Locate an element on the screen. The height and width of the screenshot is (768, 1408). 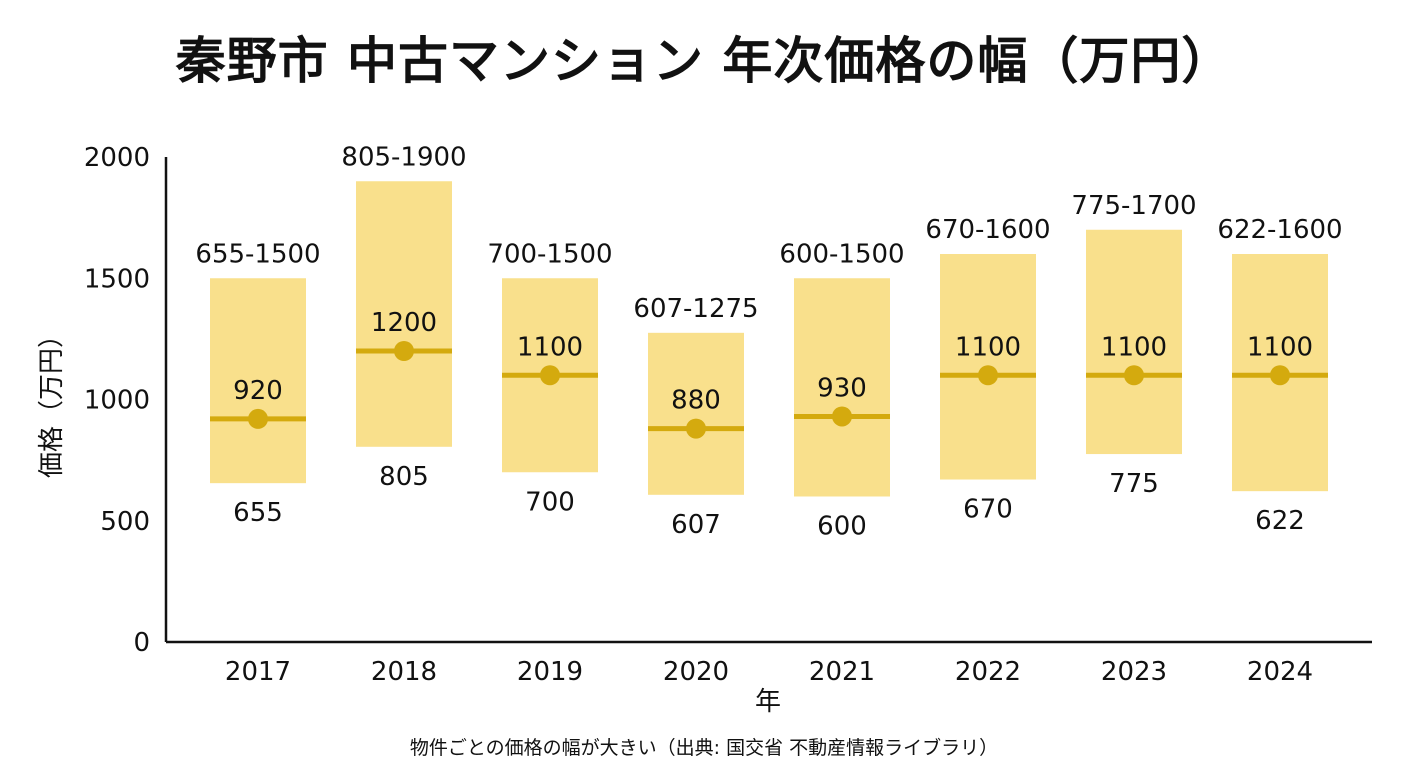
min-label: 607 is located at coordinates (696, 525).